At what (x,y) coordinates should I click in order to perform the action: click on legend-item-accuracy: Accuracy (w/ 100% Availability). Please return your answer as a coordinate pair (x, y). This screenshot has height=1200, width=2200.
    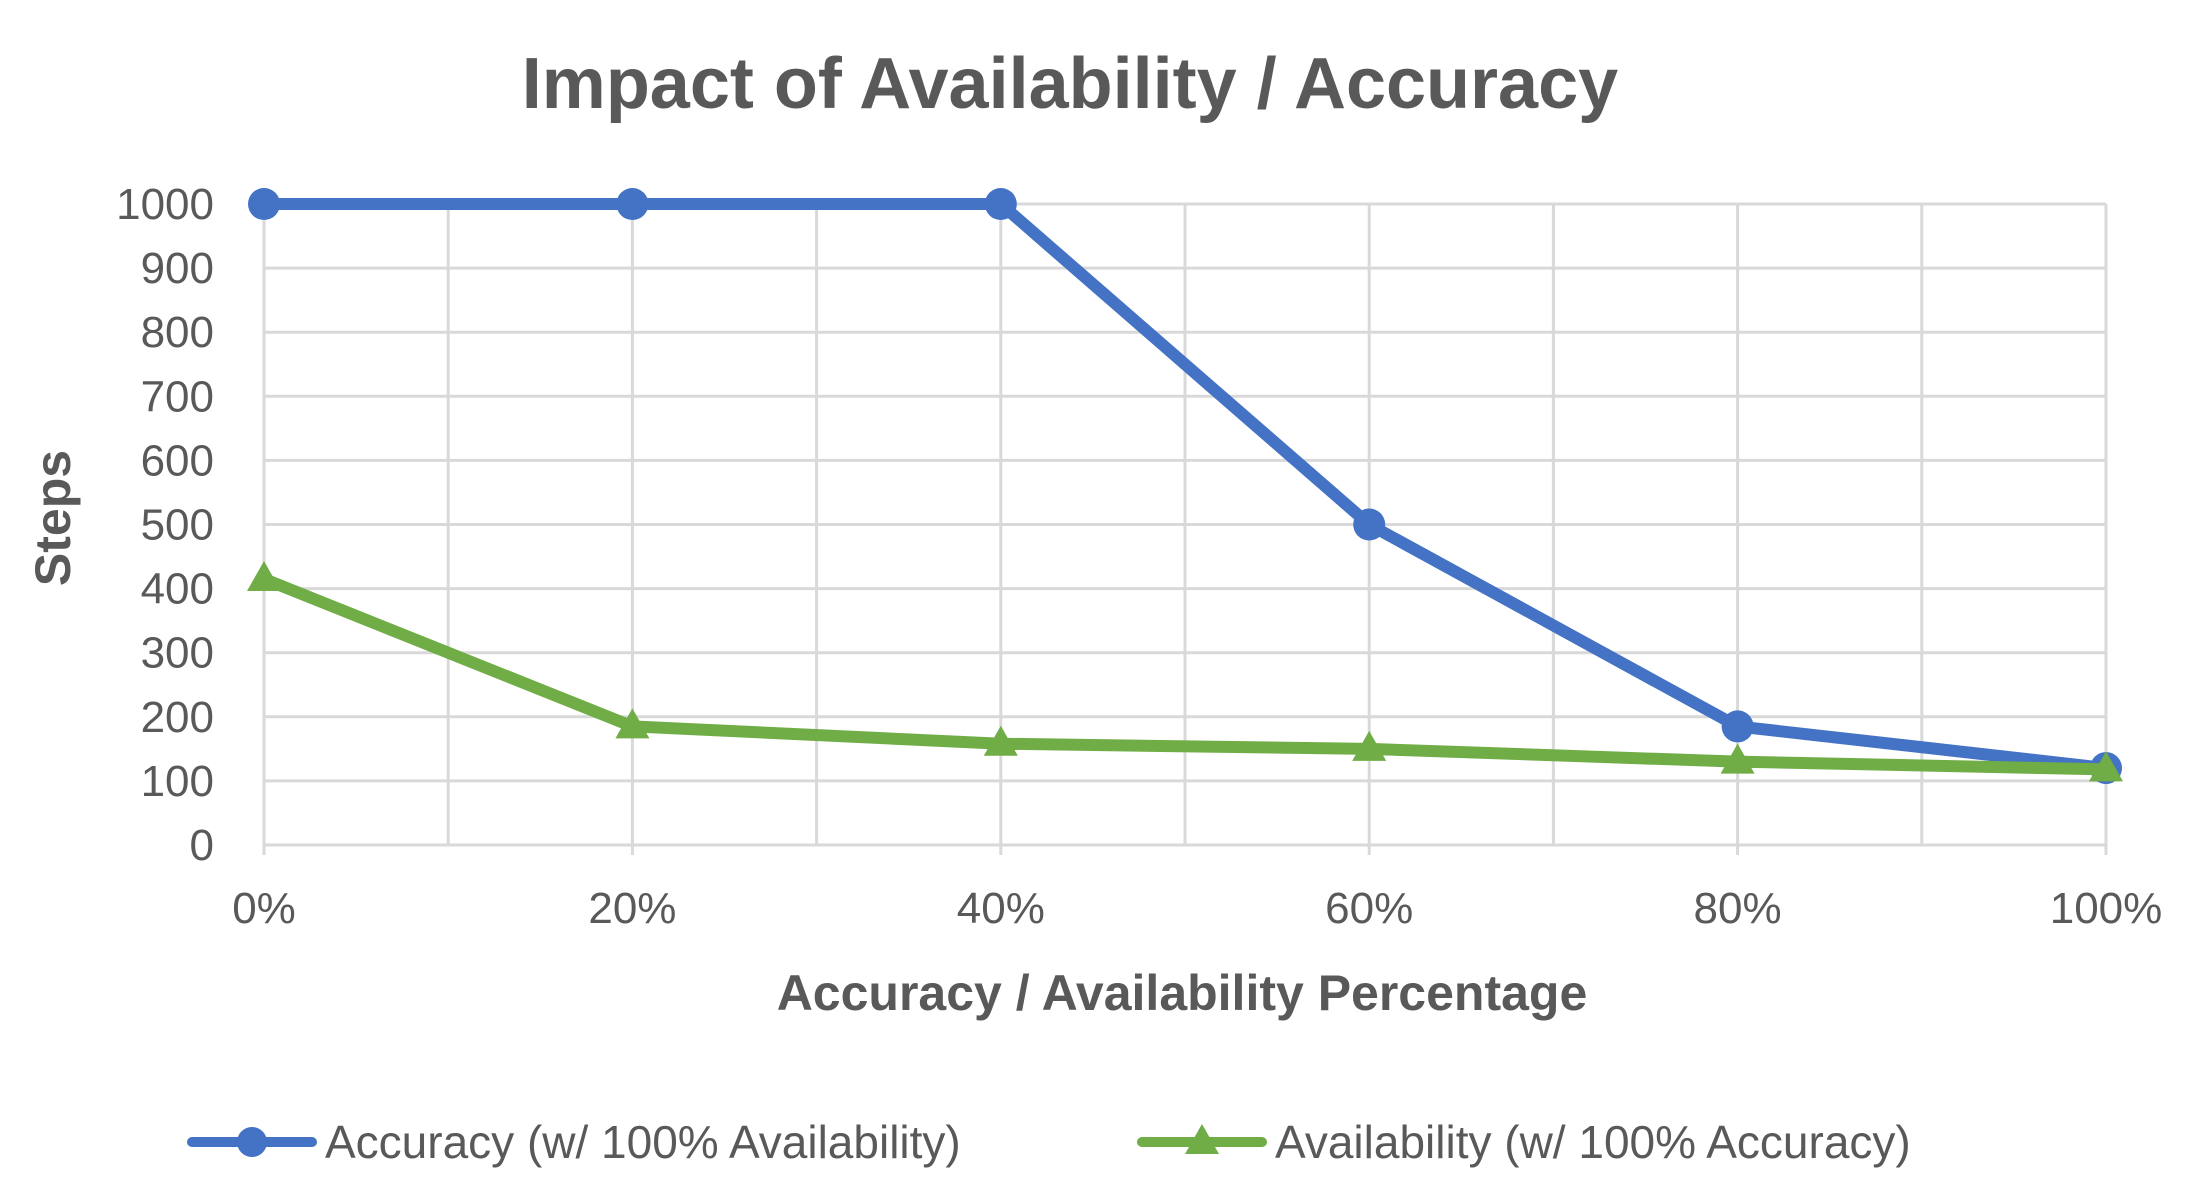
    Looking at the image, I should click on (574, 1142).